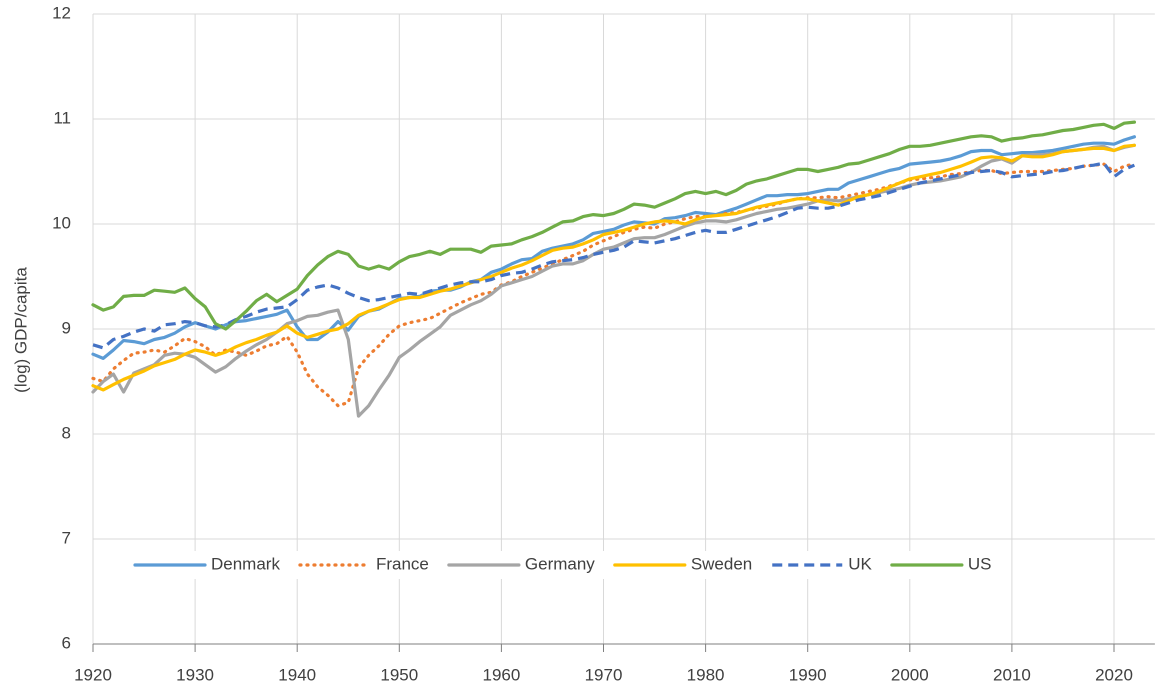  What do you see at coordinates (910, 674) in the screenshot?
I see `x-tick-label: 2000` at bounding box center [910, 674].